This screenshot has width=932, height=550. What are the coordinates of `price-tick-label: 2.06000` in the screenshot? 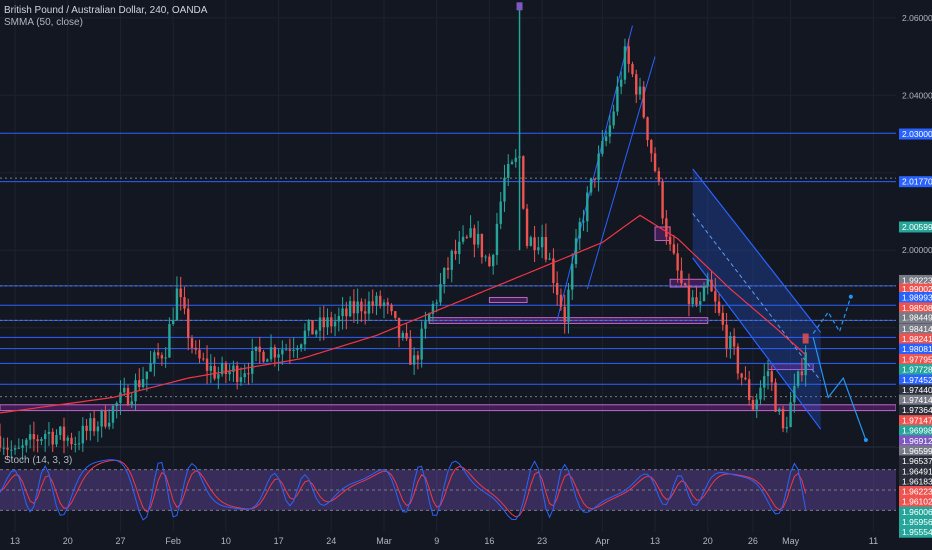 It's located at (917, 18).